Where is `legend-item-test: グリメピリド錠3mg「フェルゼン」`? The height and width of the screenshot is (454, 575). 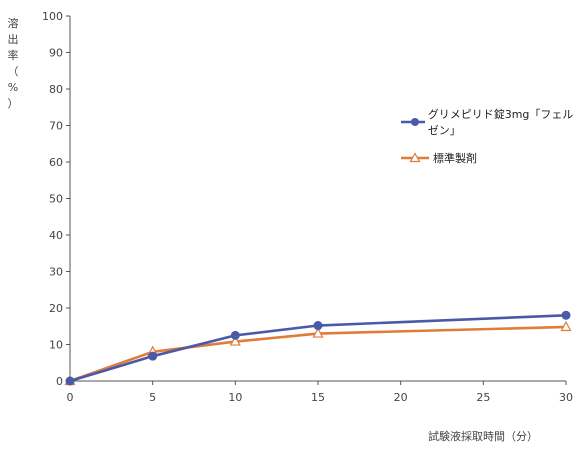
legend-item-test: グリメピリド錠3mg「フェルゼン」 is located at coordinates (487, 122).